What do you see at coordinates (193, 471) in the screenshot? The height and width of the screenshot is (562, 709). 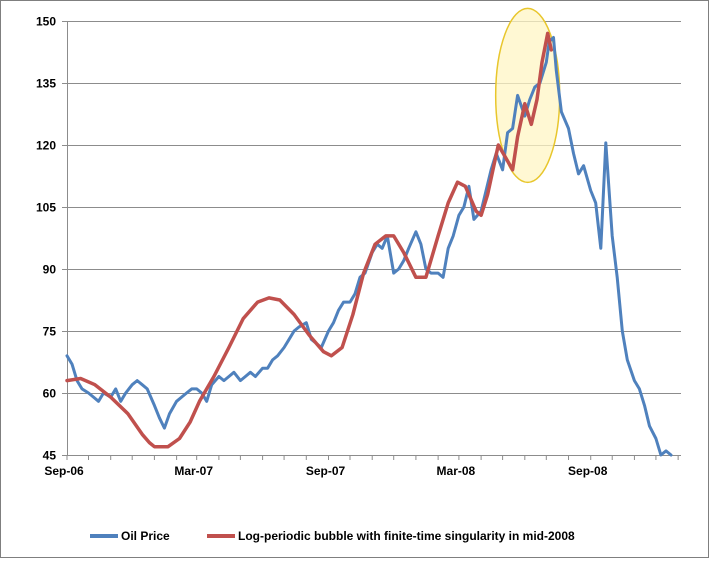 I see `x-tick-label: Mar-07` at bounding box center [193, 471].